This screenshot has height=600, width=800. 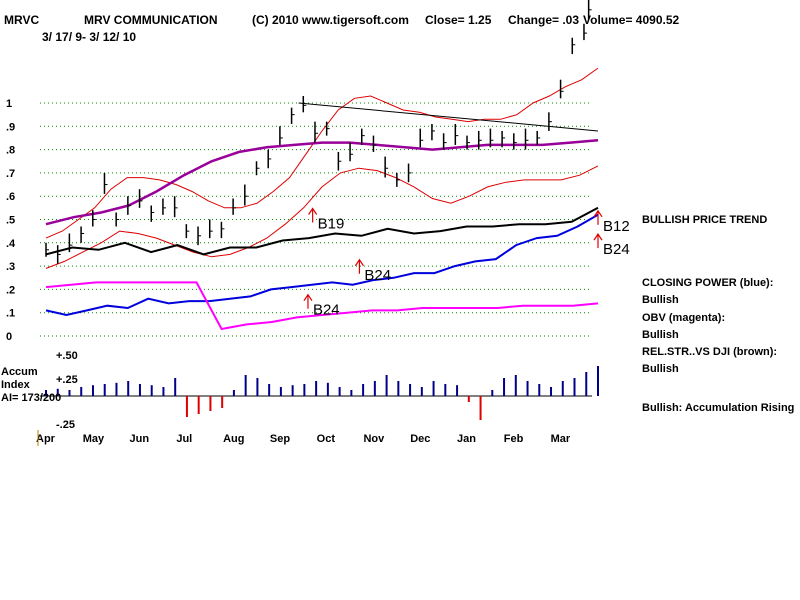 What do you see at coordinates (683, 327) in the screenshot?
I see `note-obv: OBV (magenta): Bullish` at bounding box center [683, 327].